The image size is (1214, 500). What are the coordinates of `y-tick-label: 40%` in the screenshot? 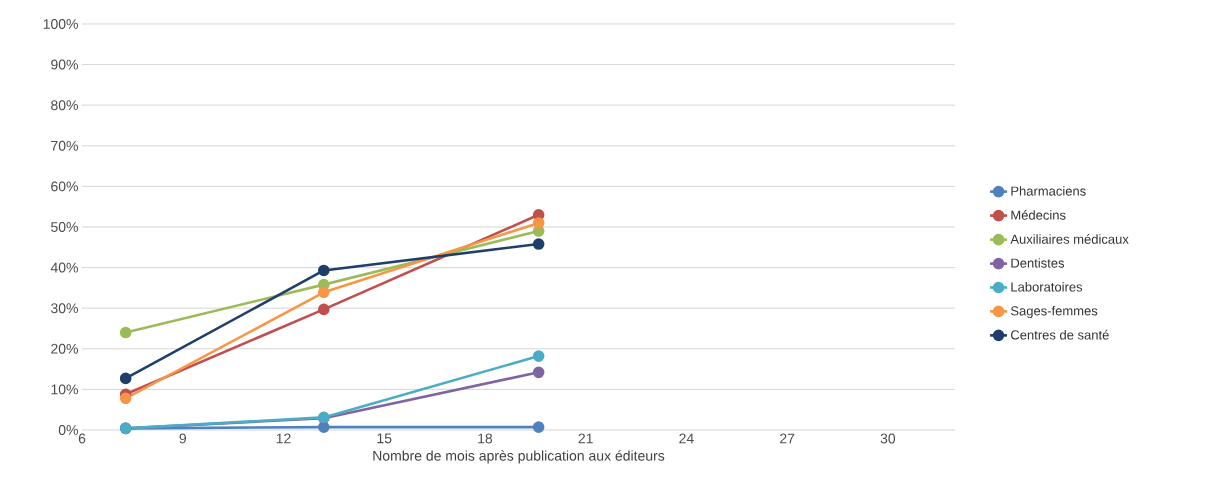 It's located at (64, 267).